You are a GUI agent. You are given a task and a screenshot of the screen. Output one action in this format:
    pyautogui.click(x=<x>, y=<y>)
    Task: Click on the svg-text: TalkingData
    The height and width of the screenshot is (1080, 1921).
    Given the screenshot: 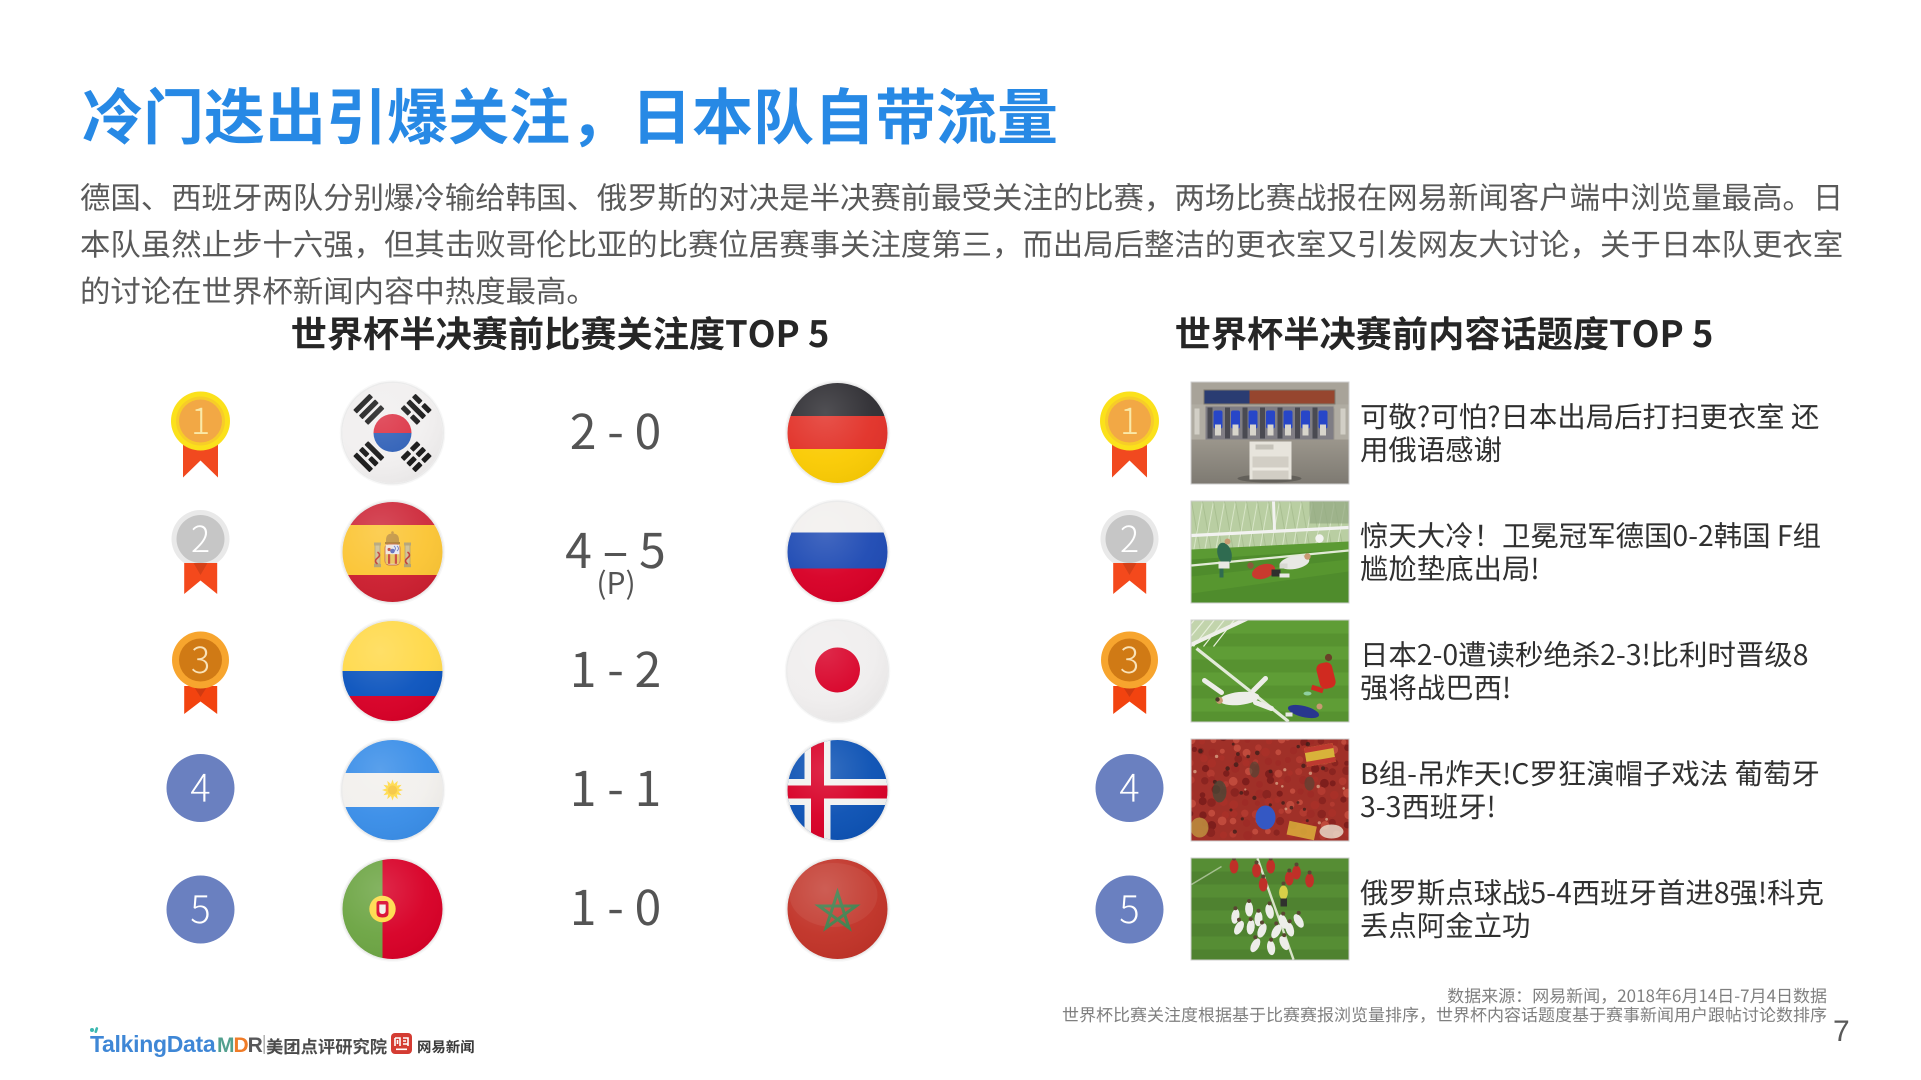 What is the action you would take?
    pyautogui.click(x=153, y=1044)
    